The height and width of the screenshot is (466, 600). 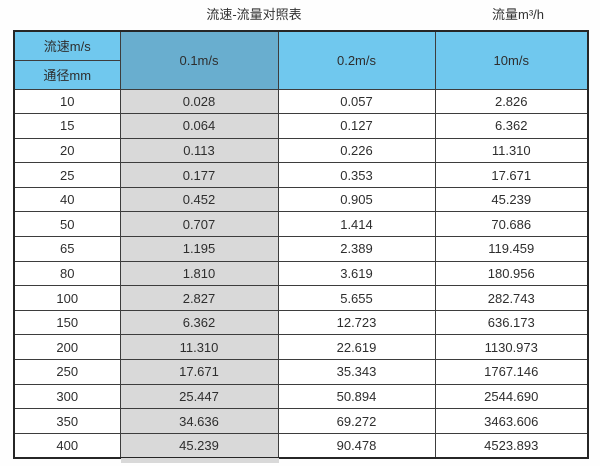 What do you see at coordinates (199, 298) in the screenshot?
I see `value-cell-0-1ms: 2.827` at bounding box center [199, 298].